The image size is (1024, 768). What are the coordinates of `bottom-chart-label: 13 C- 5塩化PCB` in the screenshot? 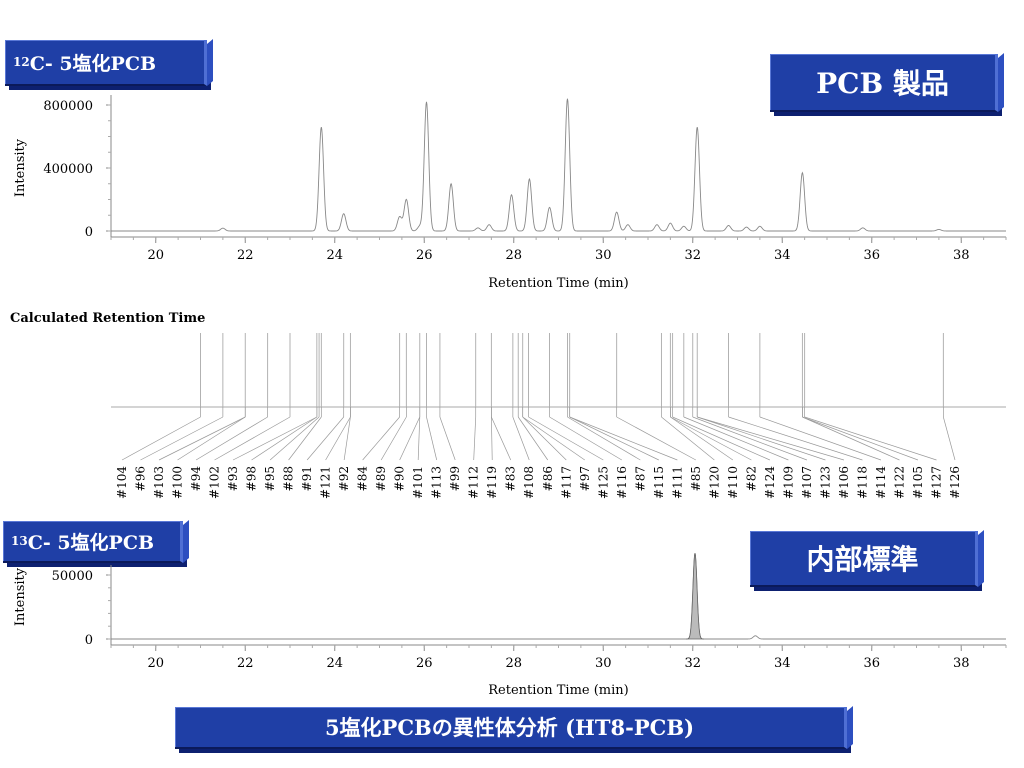 It's located at (93, 542).